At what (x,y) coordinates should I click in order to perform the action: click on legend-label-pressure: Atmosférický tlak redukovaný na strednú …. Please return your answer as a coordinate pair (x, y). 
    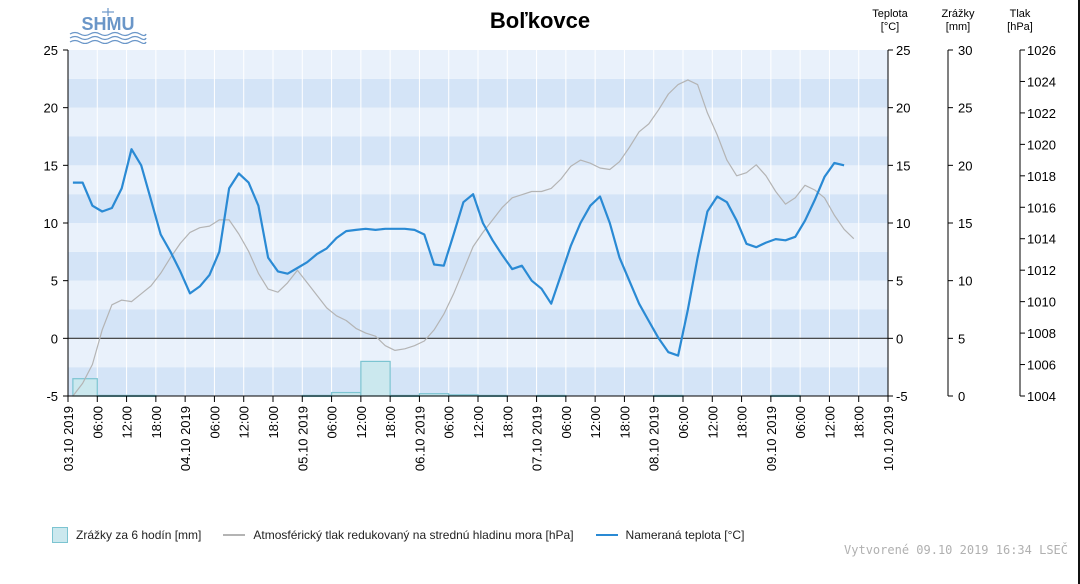
    Looking at the image, I should click on (413, 535).